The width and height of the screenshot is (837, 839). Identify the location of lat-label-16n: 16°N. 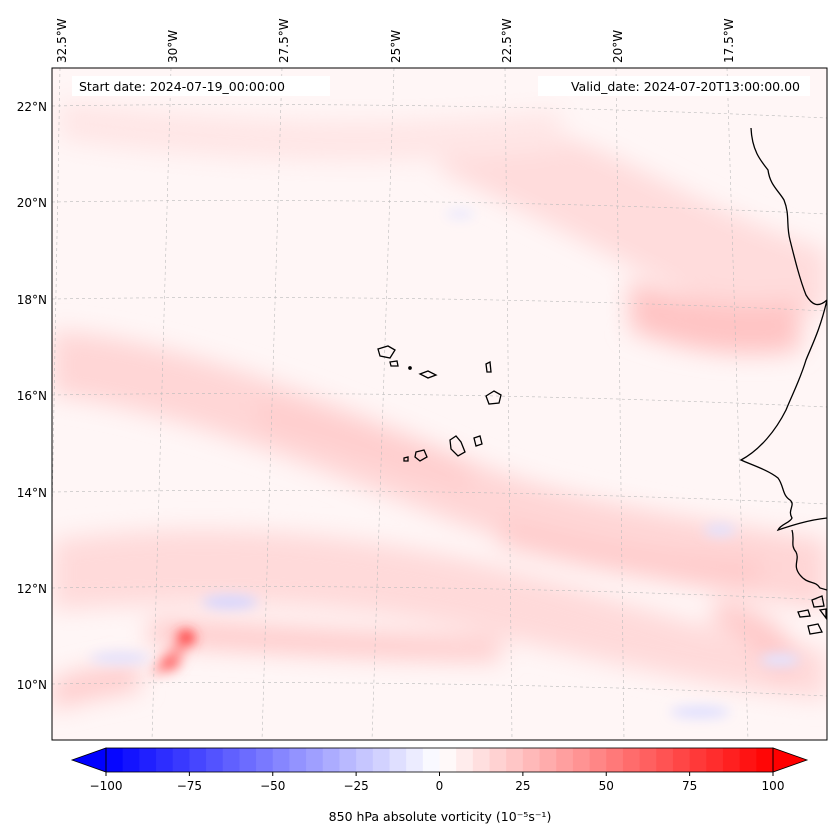
(32, 396).